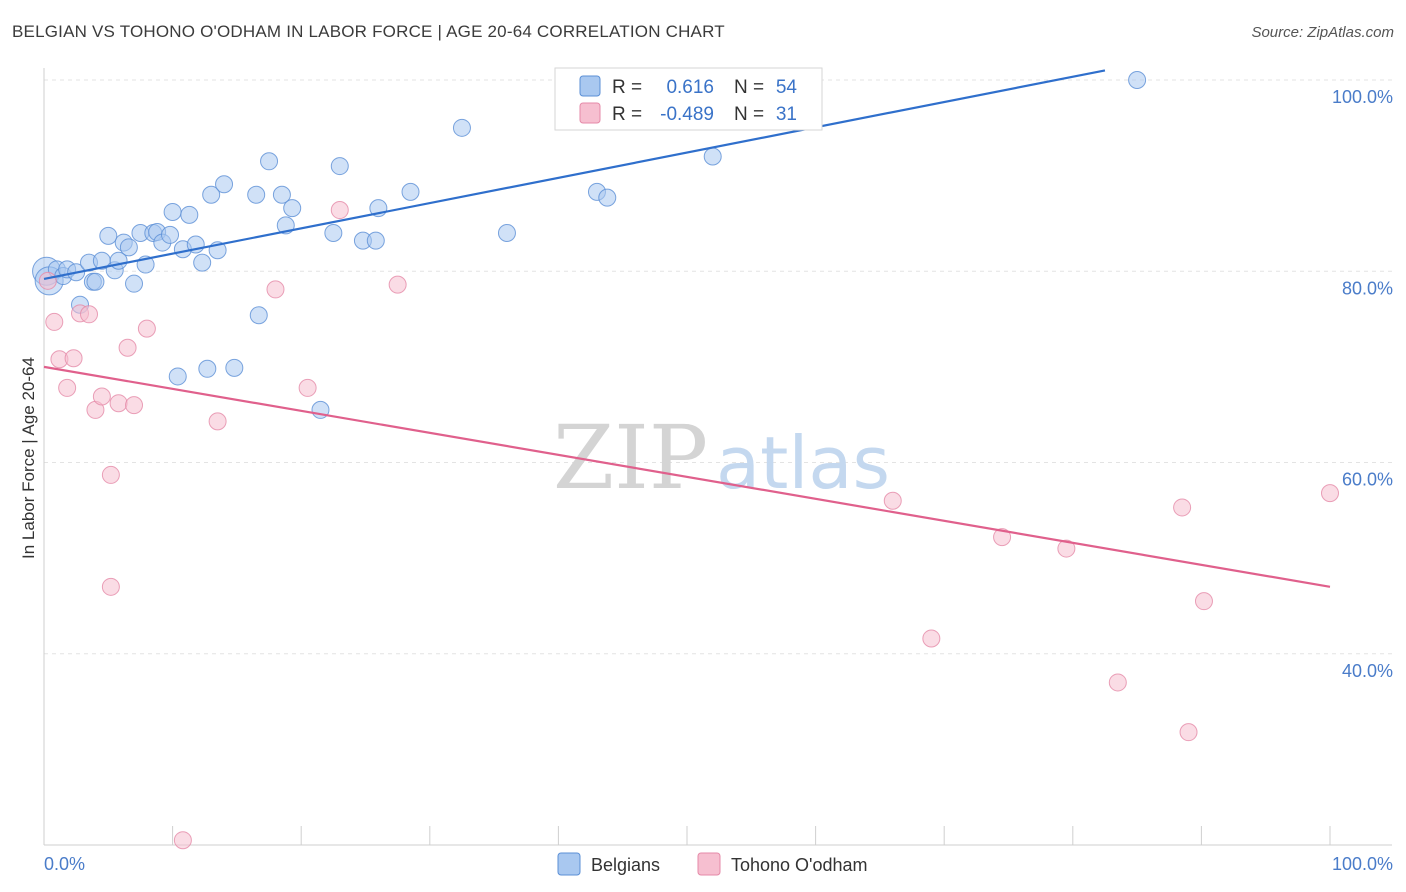 This screenshot has width=1406, height=892. I want to click on stats-n-label-belgians: N =, so click(749, 87).